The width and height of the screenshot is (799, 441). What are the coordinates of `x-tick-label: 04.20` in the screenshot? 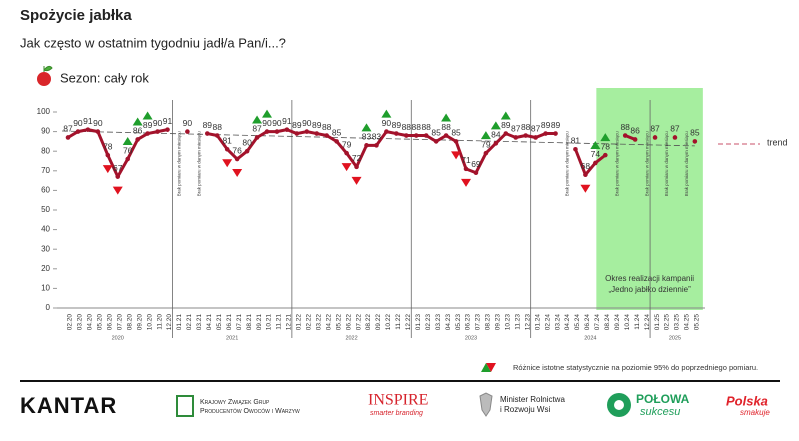 It's located at (90, 322).